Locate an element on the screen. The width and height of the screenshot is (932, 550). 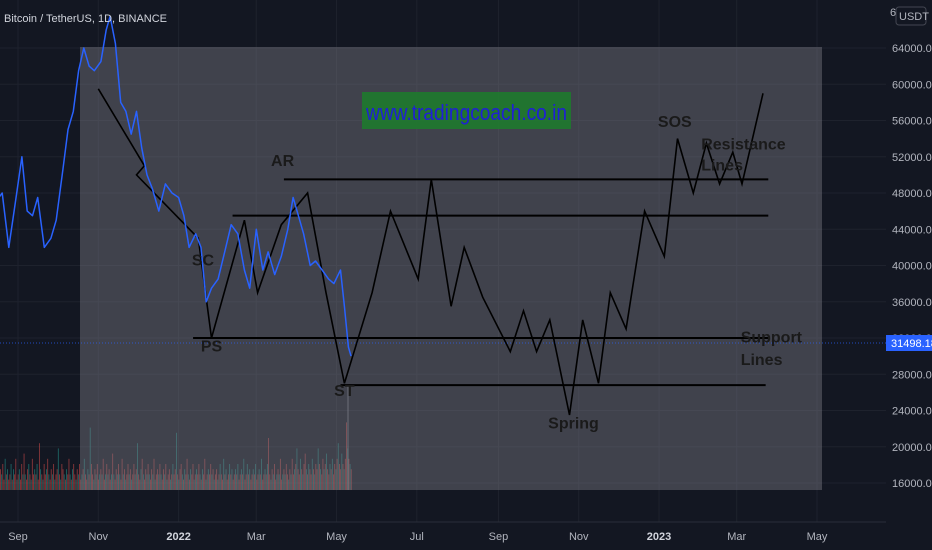
volume-bars is located at coordinates (176, 456).